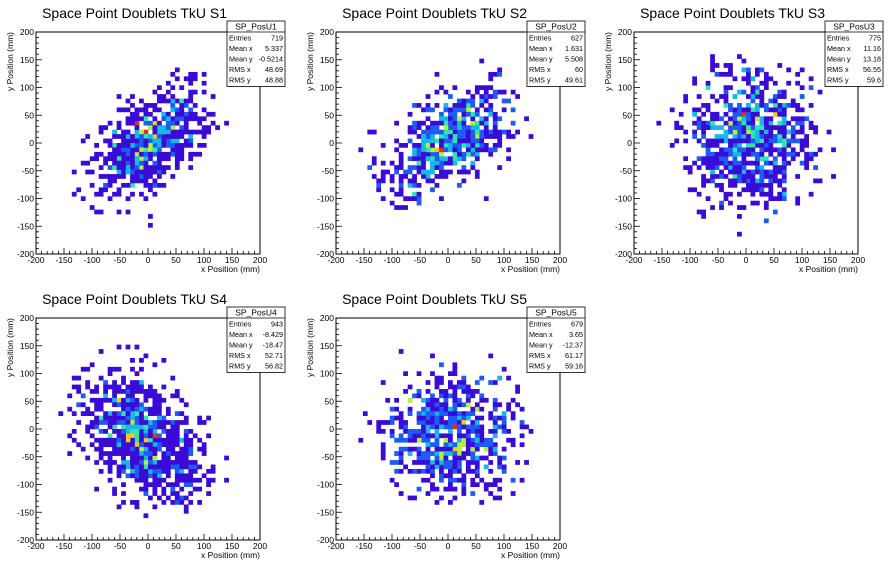  What do you see at coordinates (134, 13) in the screenshot?
I see `chart-title: Space Point Doublets TkU S1` at bounding box center [134, 13].